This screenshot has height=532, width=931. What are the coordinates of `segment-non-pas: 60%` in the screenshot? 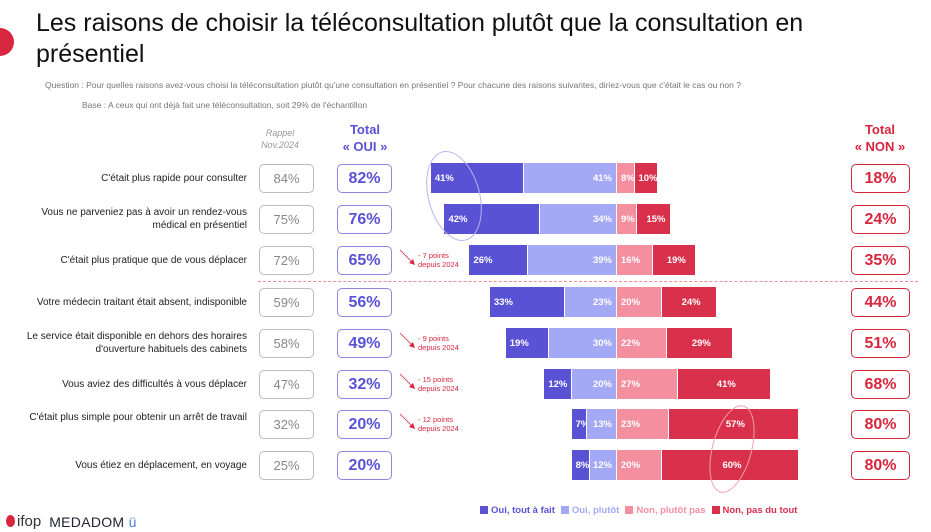 It's located at (730, 465).